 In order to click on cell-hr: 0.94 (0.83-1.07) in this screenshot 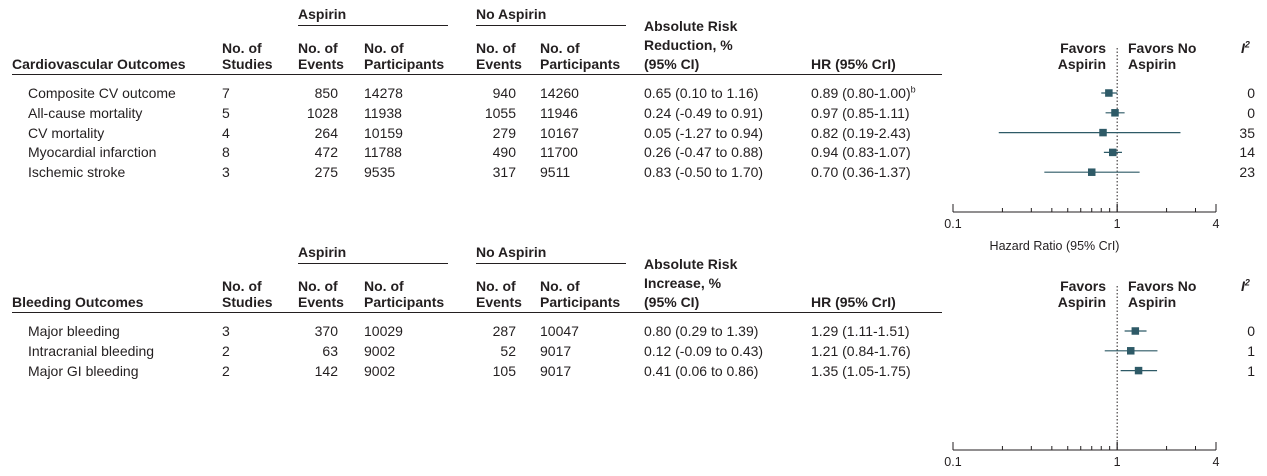, I will do `click(861, 152)`.